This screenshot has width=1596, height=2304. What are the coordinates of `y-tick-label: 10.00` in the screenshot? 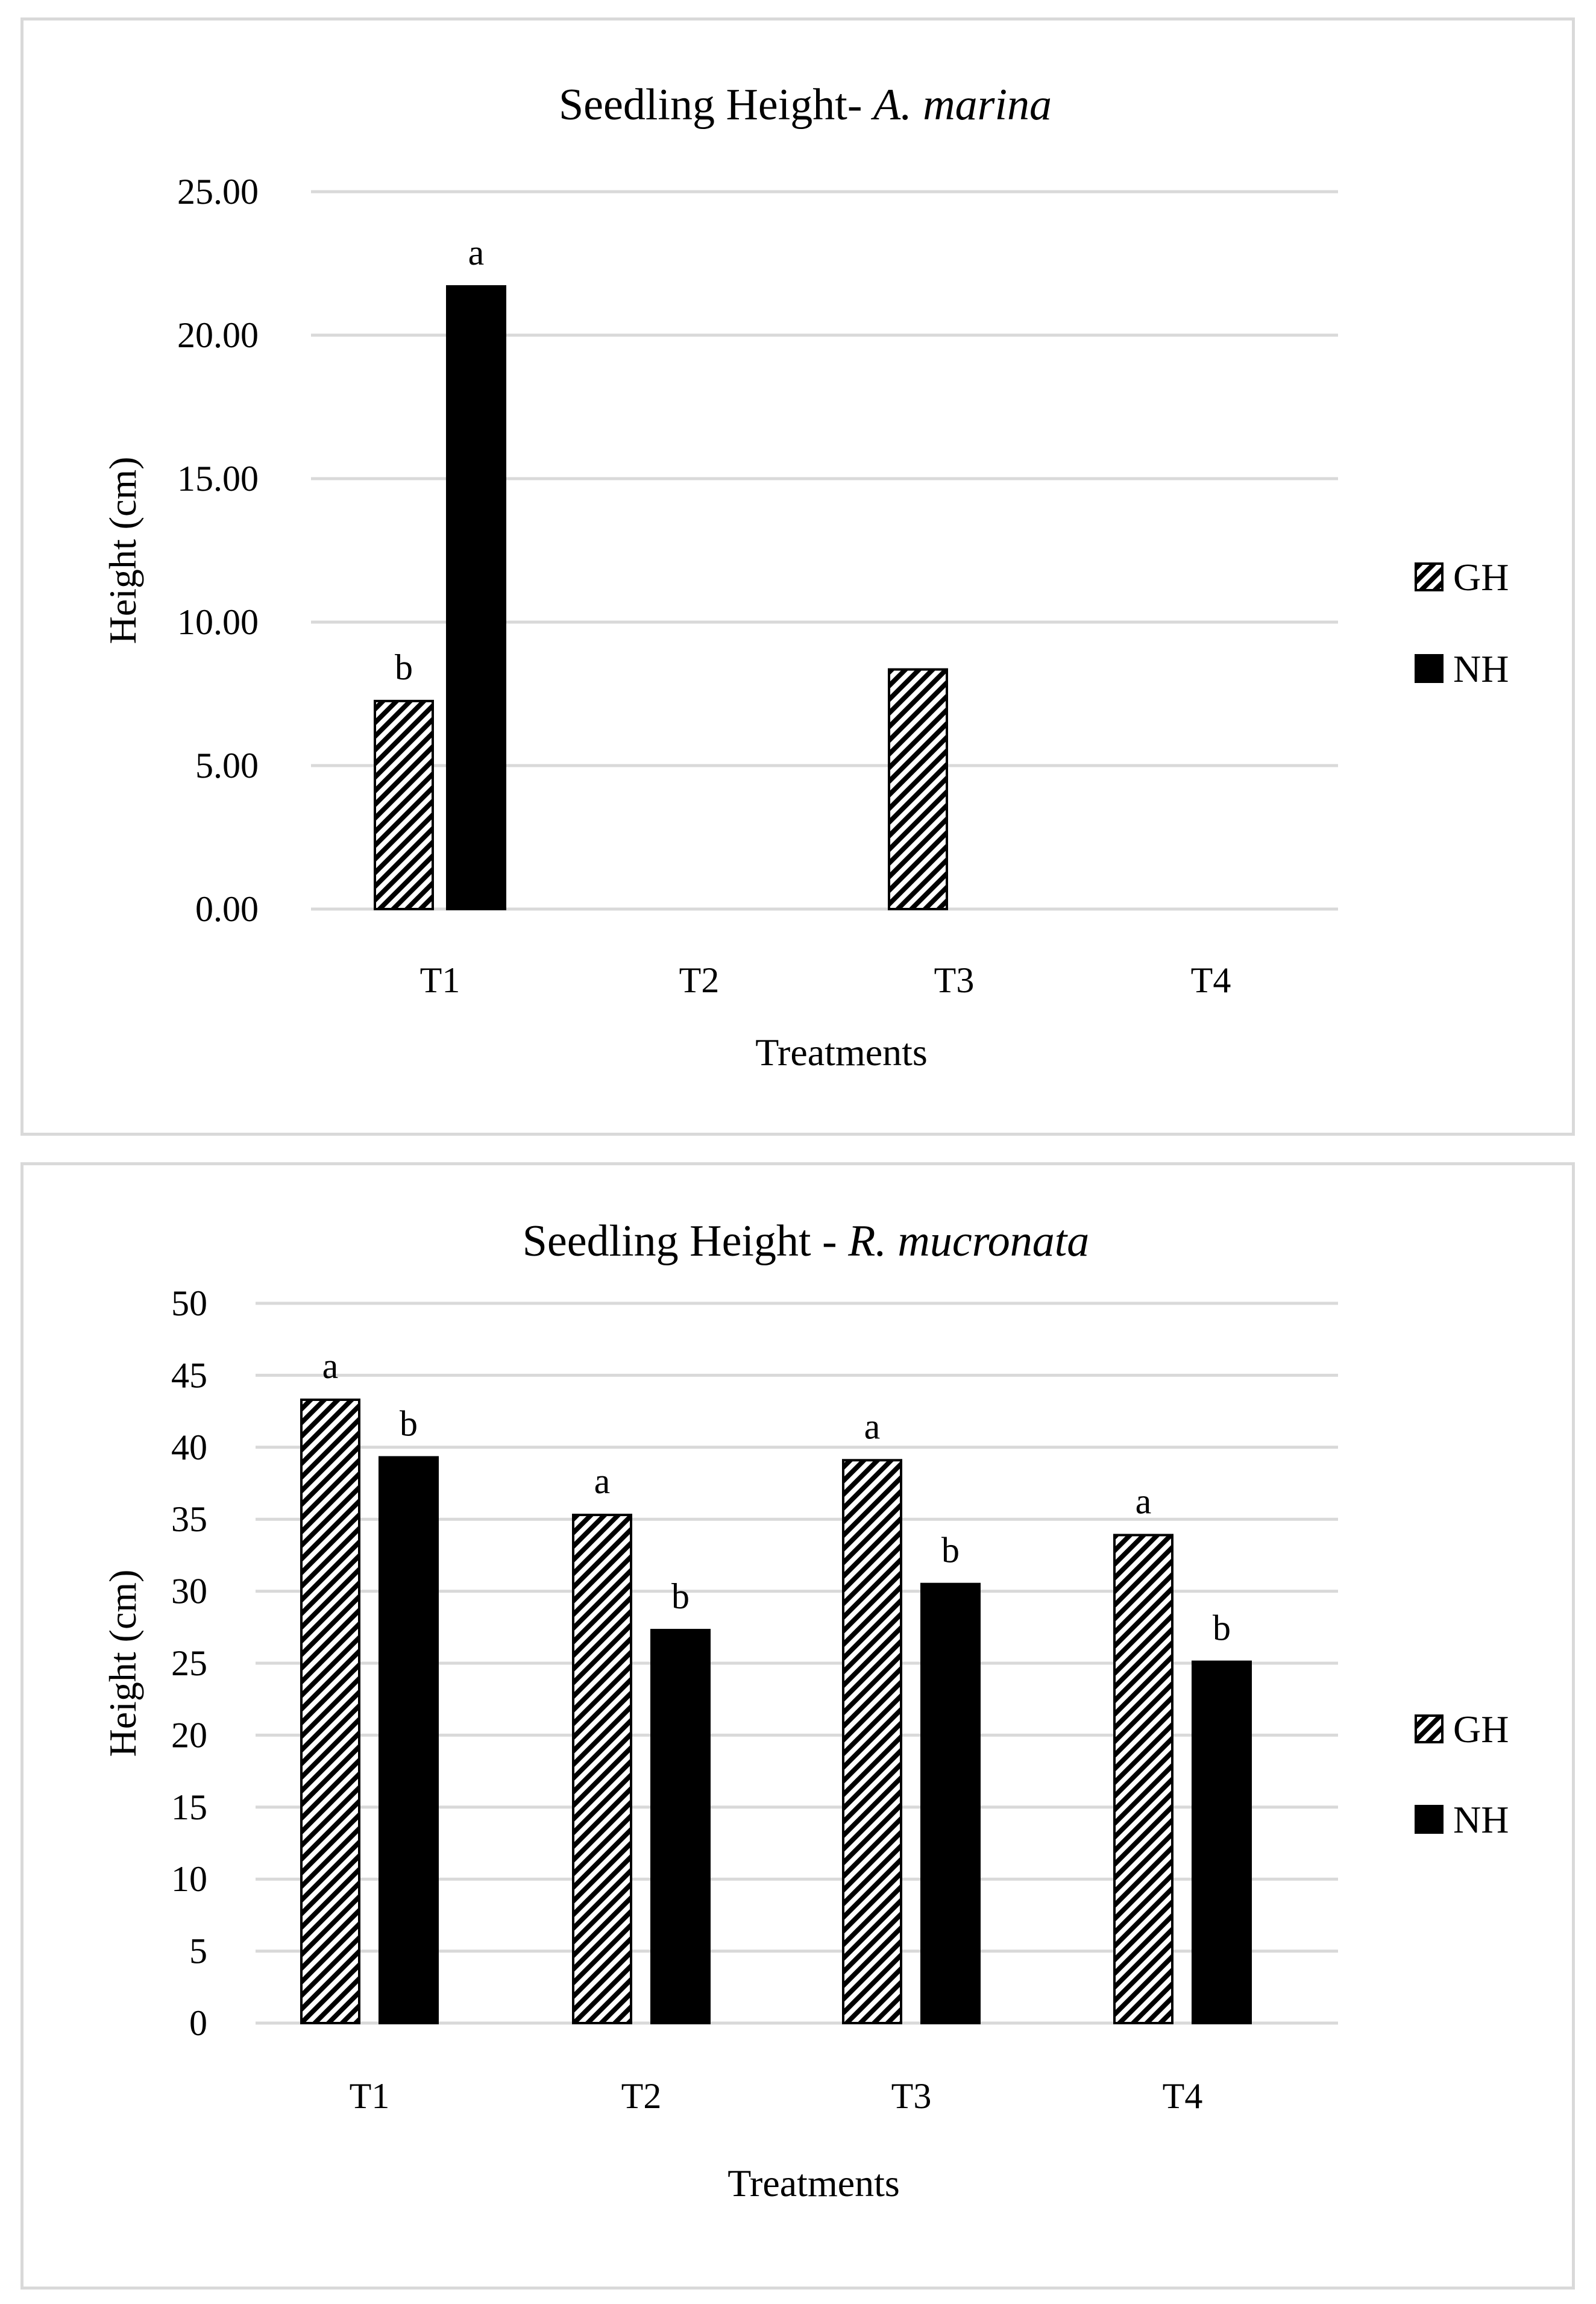 It's located at (218, 622).